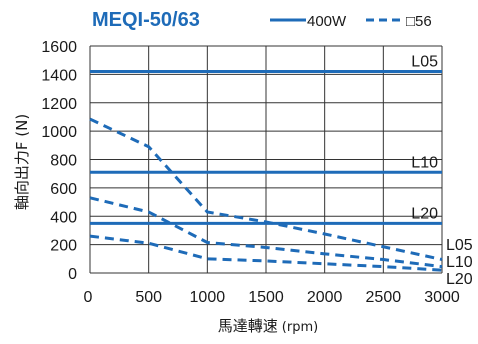  What do you see at coordinates (266, 297) in the screenshot?
I see `x-tick-label: 1500` at bounding box center [266, 297].